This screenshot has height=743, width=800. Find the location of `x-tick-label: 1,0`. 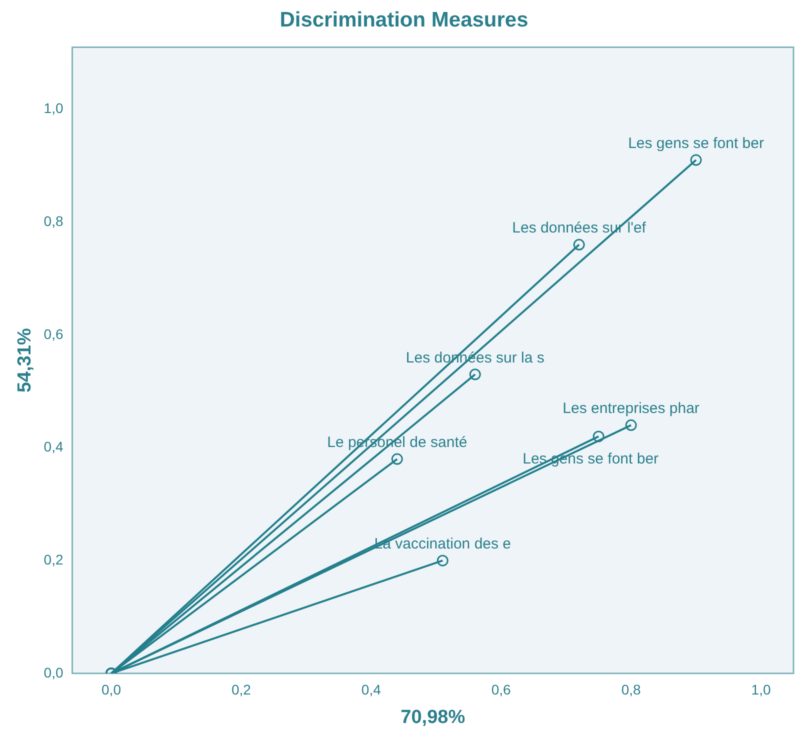

x-tick-label: 1,0 is located at coordinates (761, 690).